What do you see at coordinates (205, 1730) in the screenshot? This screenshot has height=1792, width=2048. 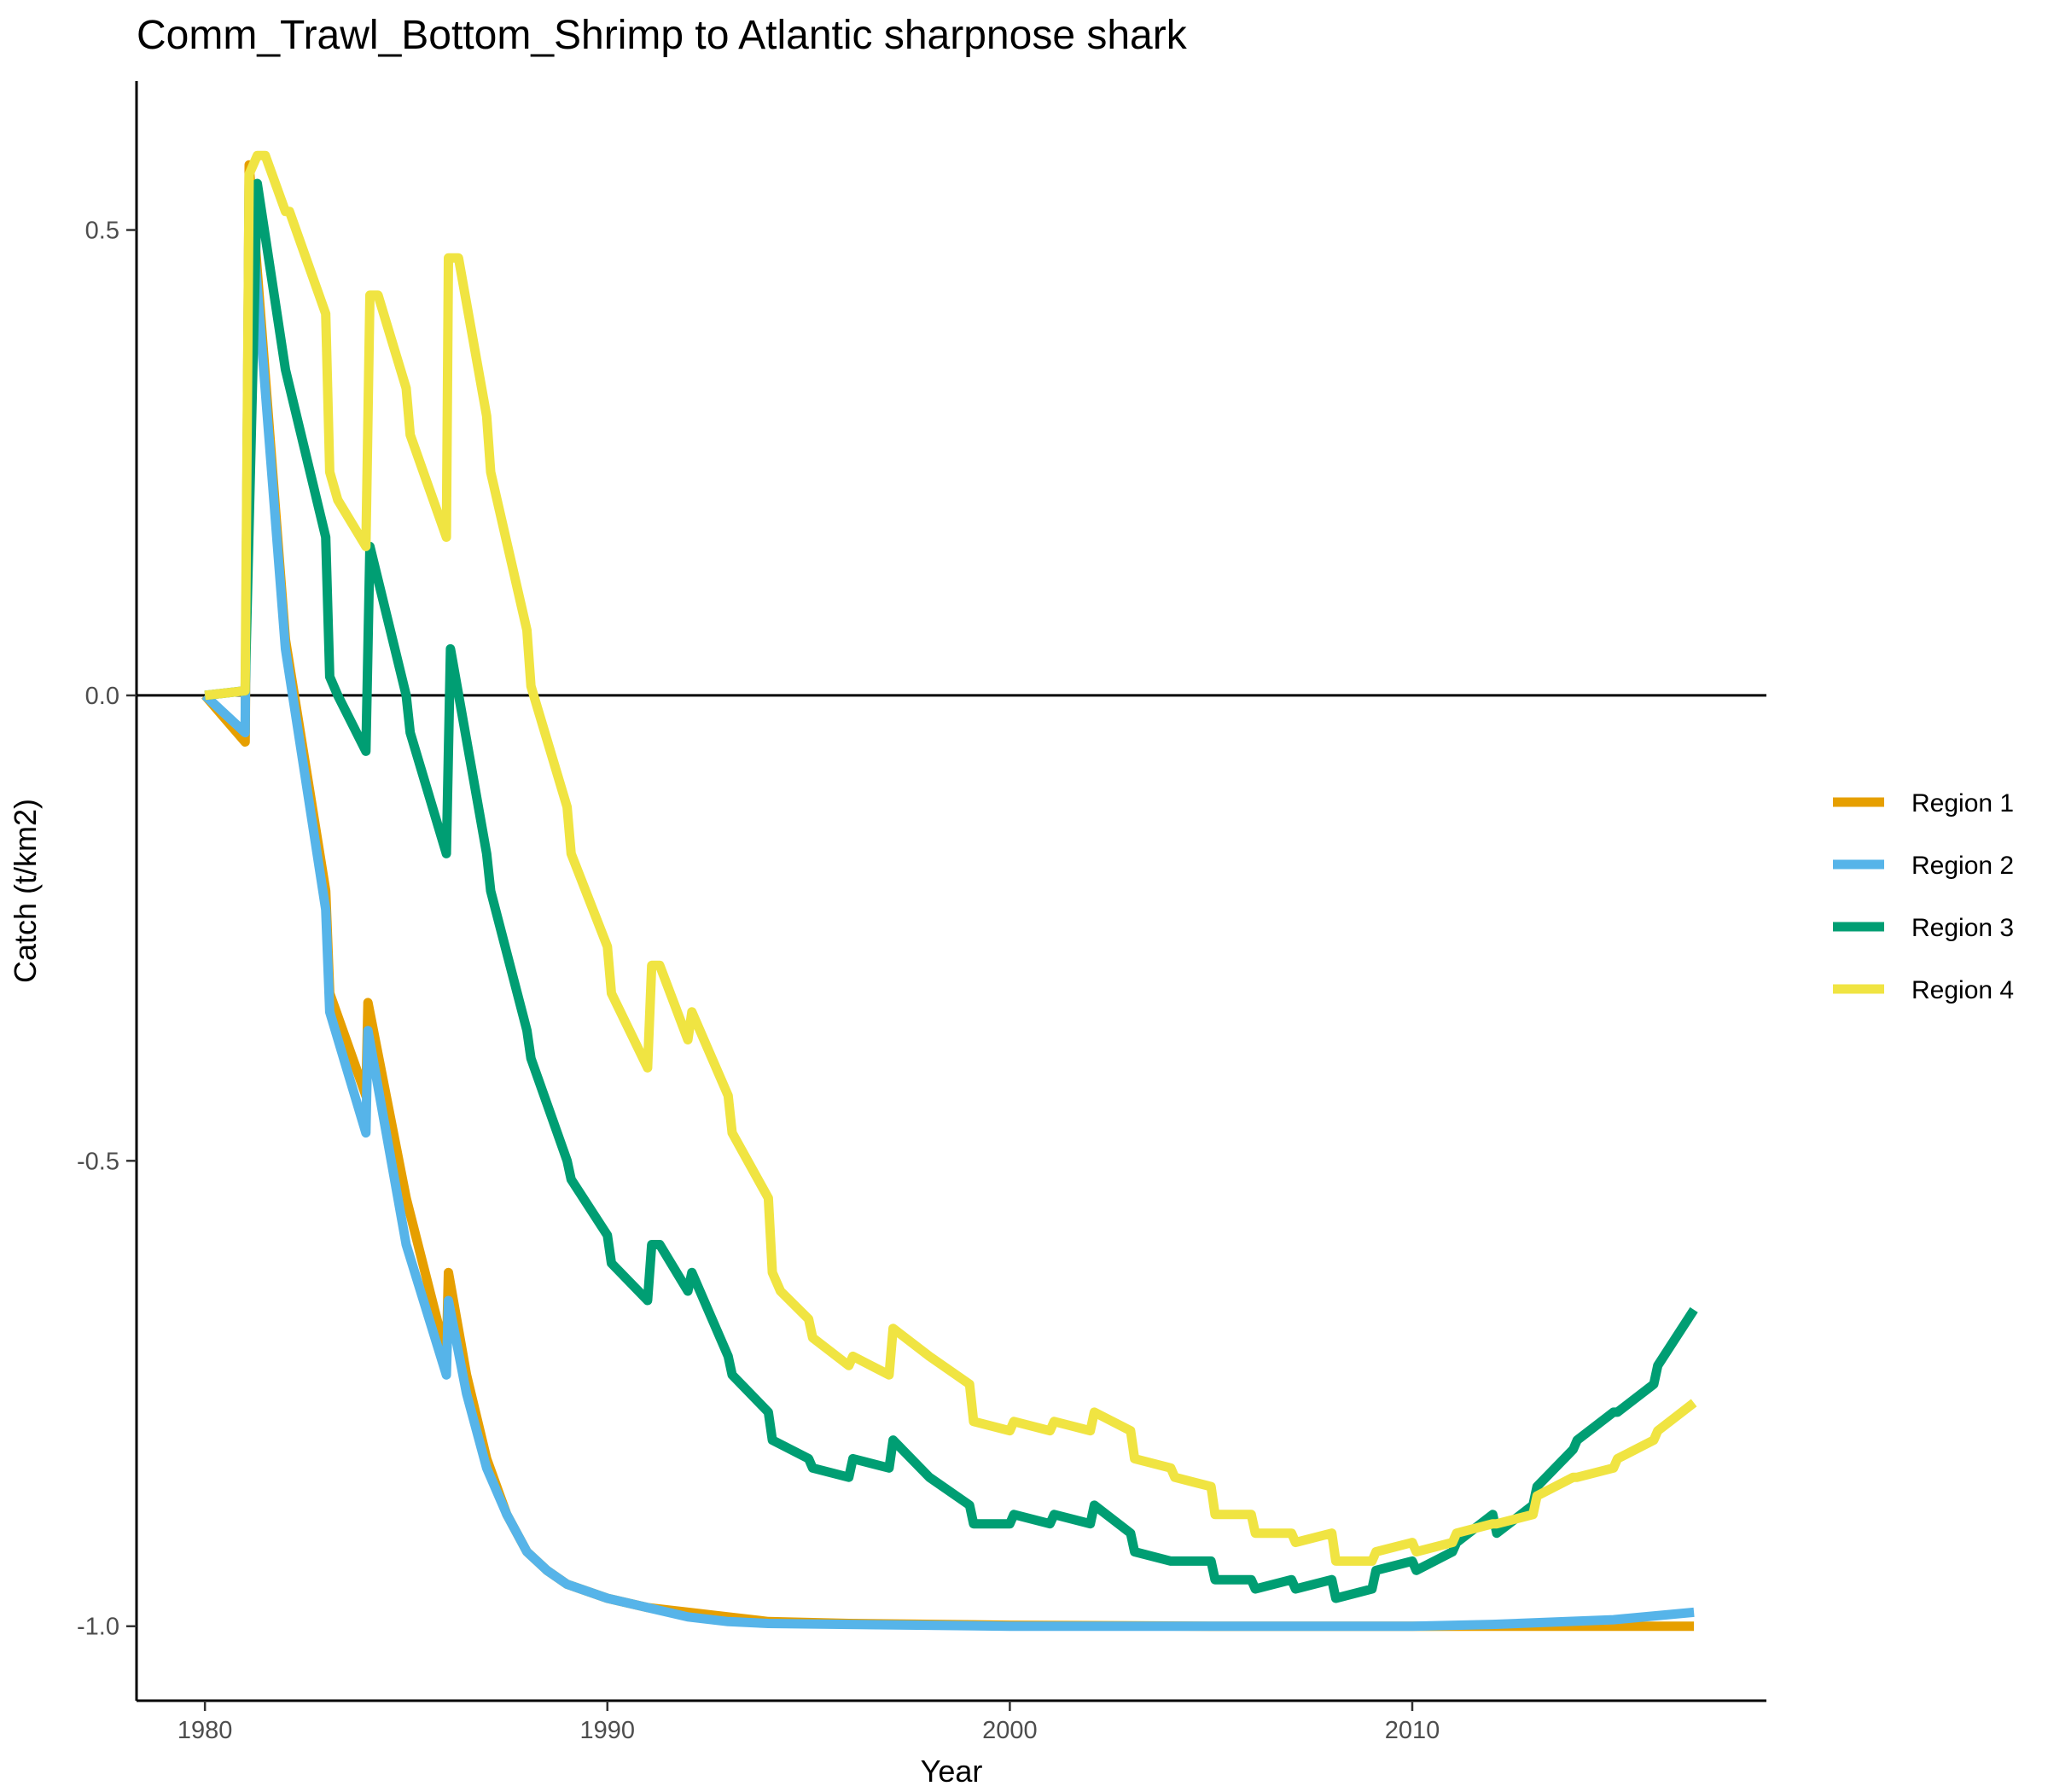 I see `x-tick-label: 1980` at bounding box center [205, 1730].